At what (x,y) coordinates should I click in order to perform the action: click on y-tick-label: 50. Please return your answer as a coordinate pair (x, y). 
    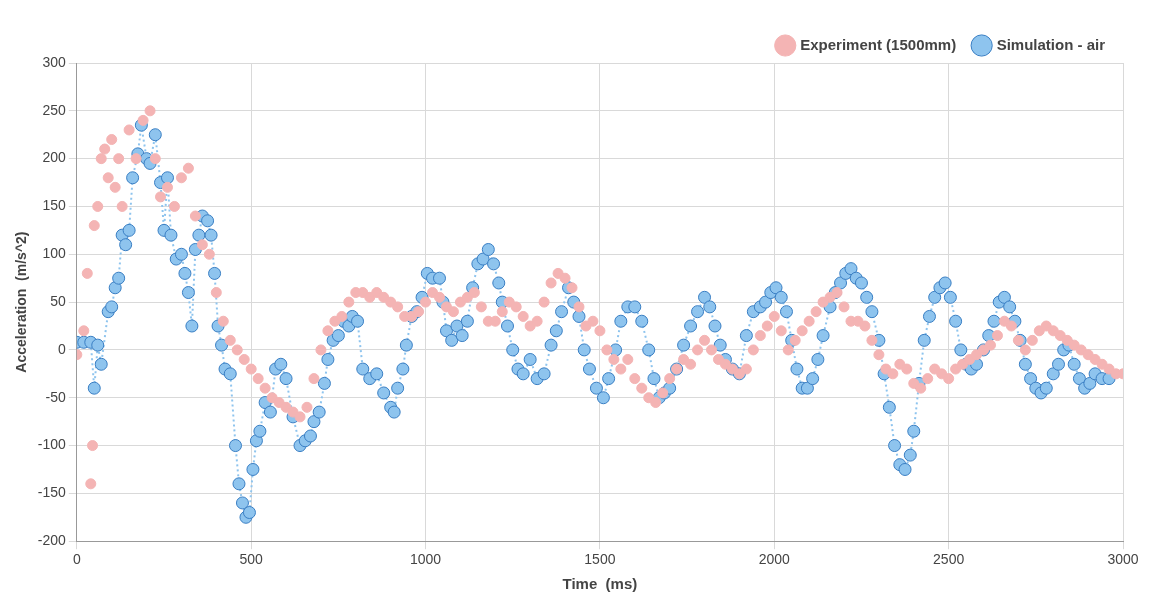
    Looking at the image, I should click on (58, 300).